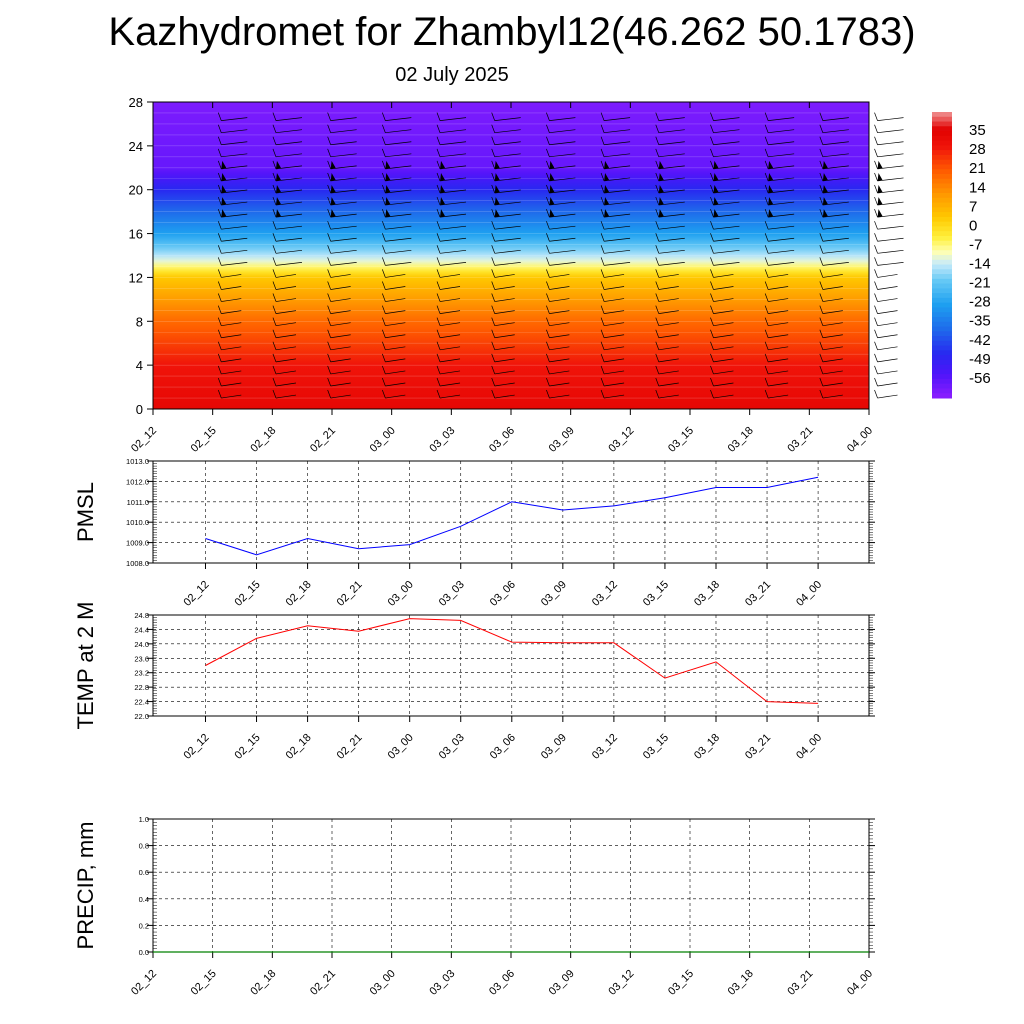 This screenshot has height=1024, width=1024. Describe the element at coordinates (323, 440) in the screenshot. I see `x-tick-label: 02_21` at that location.